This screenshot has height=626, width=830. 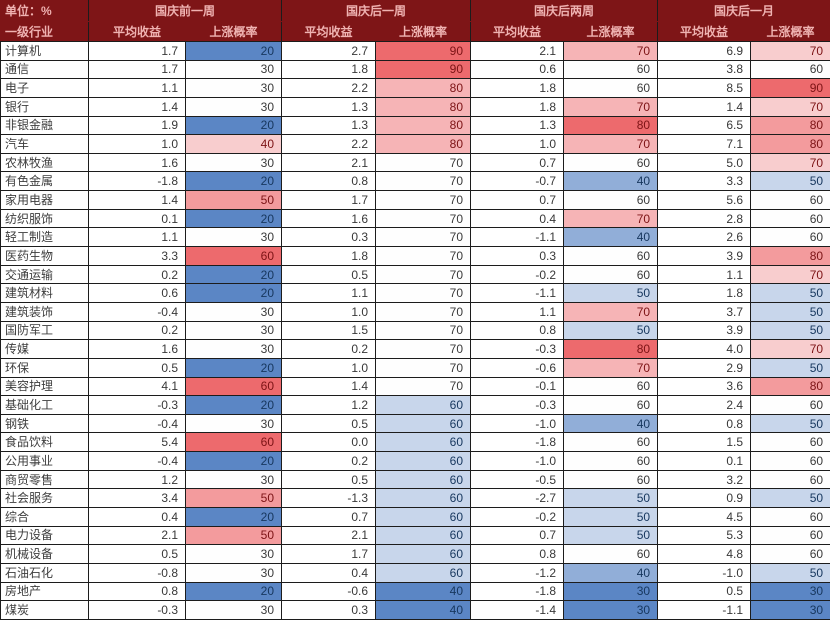 I want to click on avg-return-cell: 1.4, so click(x=704, y=106).